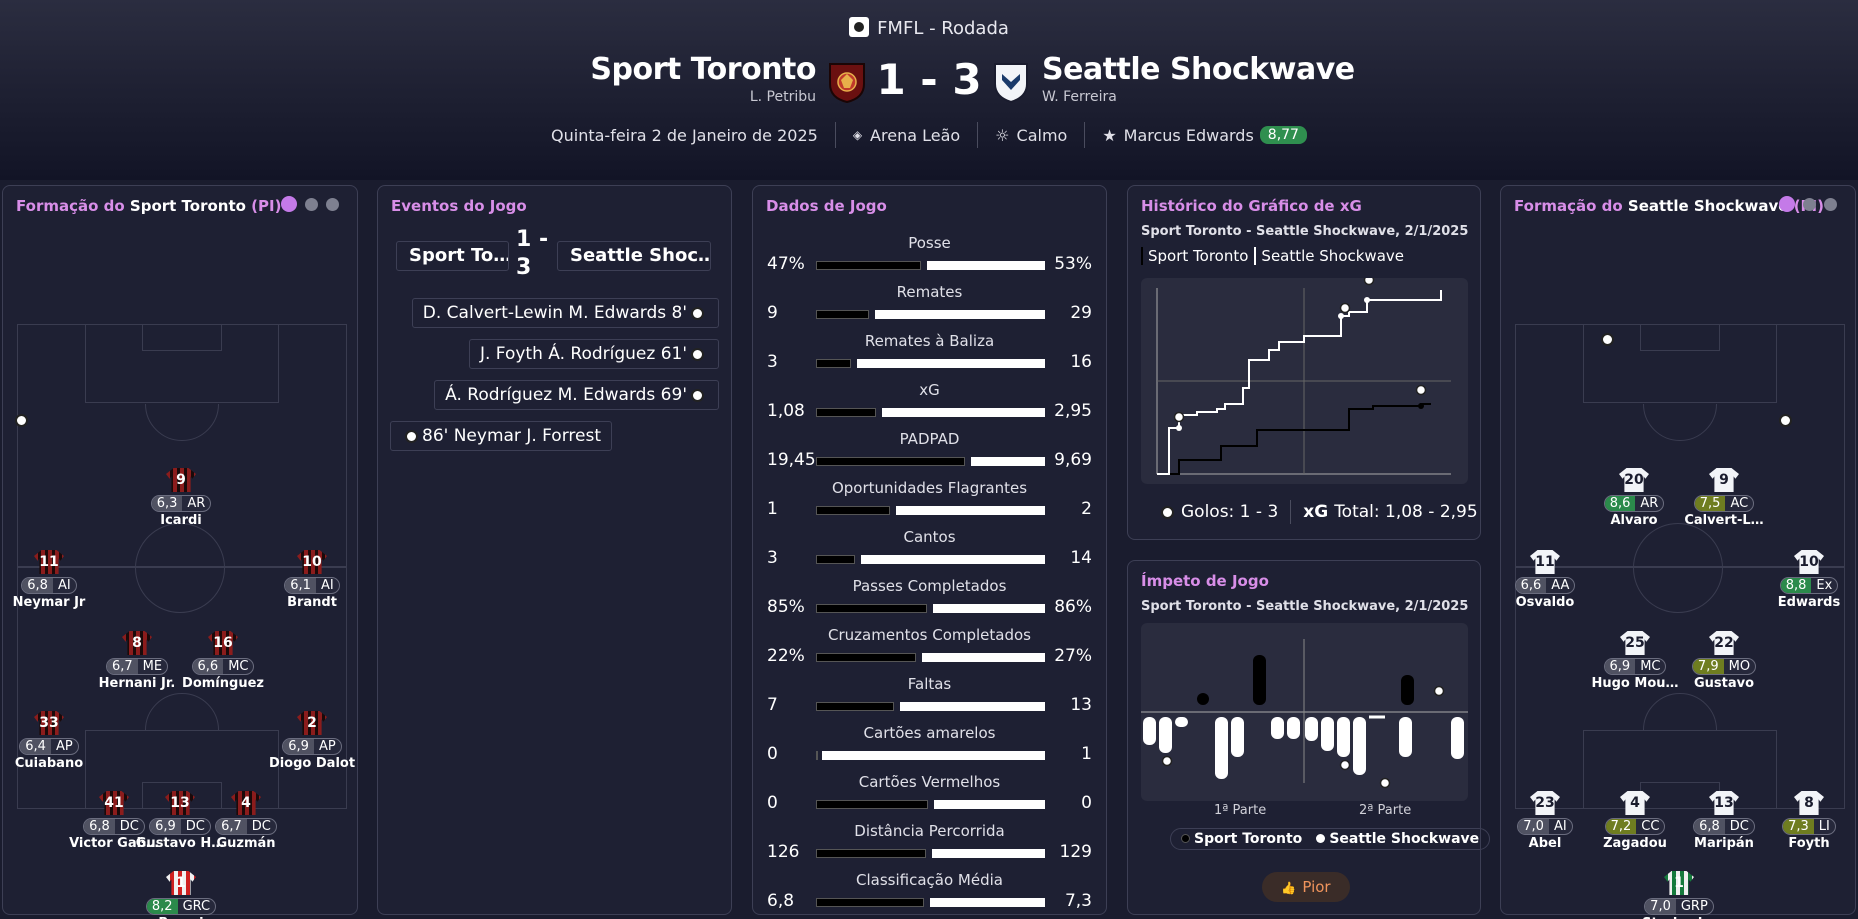 The width and height of the screenshot is (1858, 919). Describe the element at coordinates (312, 741) in the screenshot. I see `player-card: 2 6,9 AP Diogo Dalot` at that location.